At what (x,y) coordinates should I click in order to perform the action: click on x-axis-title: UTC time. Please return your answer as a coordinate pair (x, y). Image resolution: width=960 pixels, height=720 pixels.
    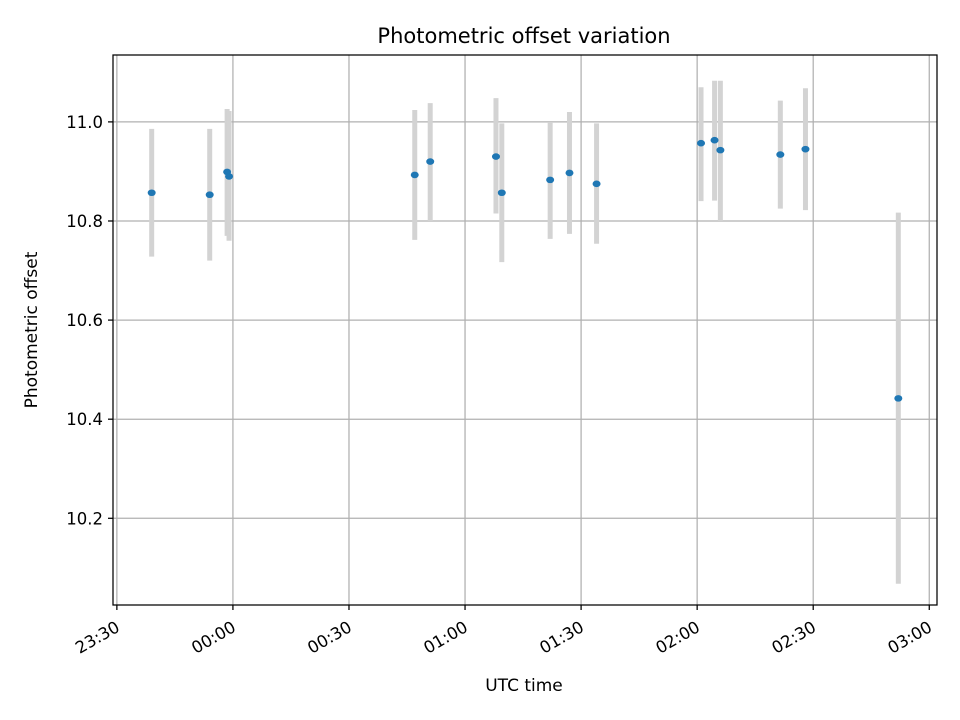
    Looking at the image, I should click on (524, 686).